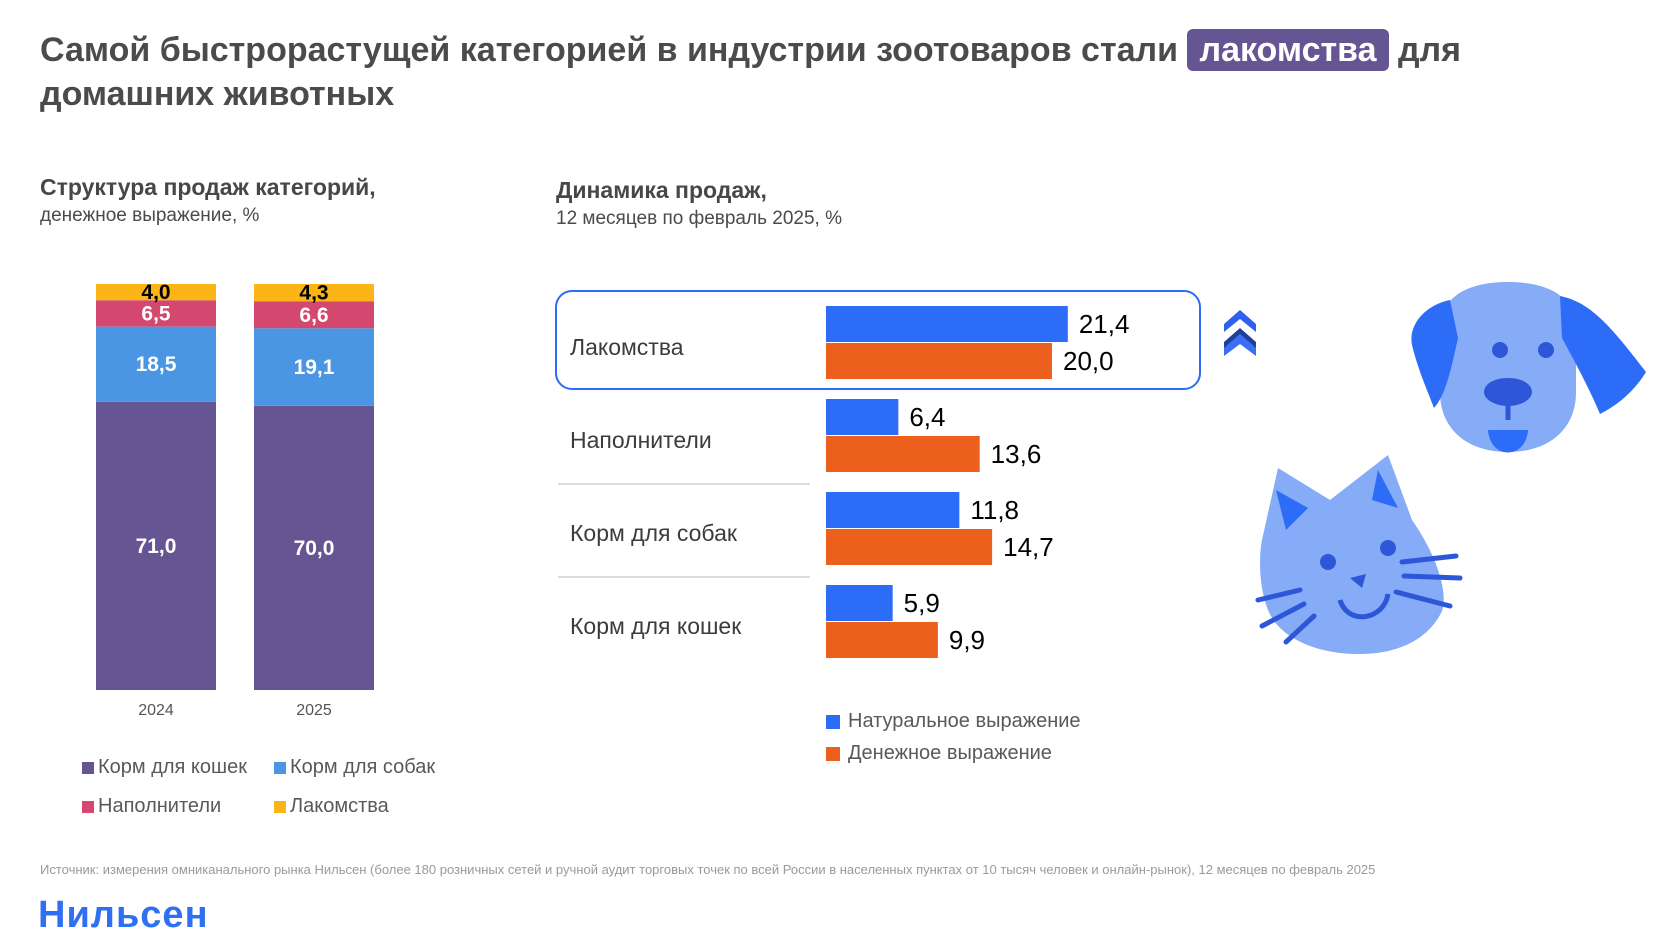 The width and height of the screenshot is (1680, 945). Describe the element at coordinates (927, 417) in the screenshot. I see `hbar-label-наполнители-натуральное-выражение: 6,4` at that location.